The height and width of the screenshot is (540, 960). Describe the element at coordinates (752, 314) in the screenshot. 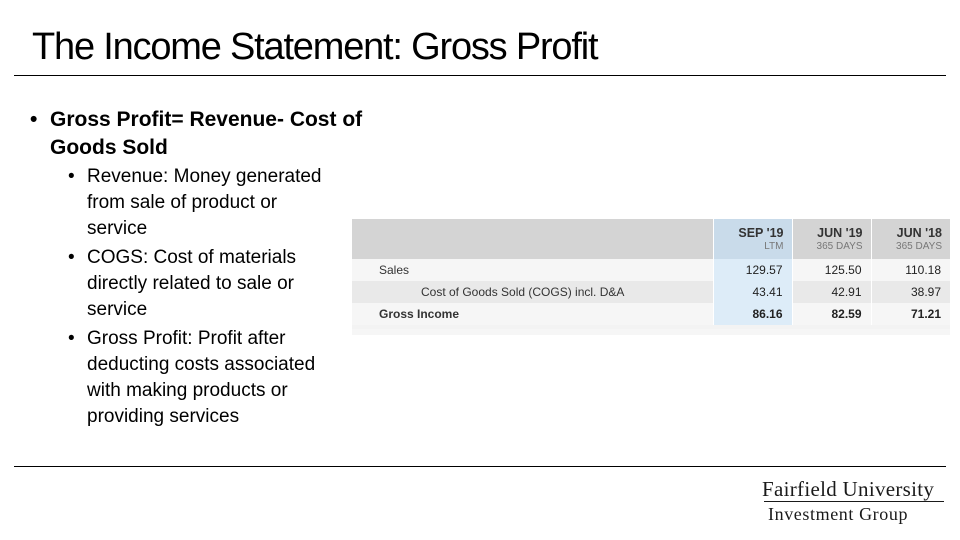

I see `table-cell: 86.16` at that location.